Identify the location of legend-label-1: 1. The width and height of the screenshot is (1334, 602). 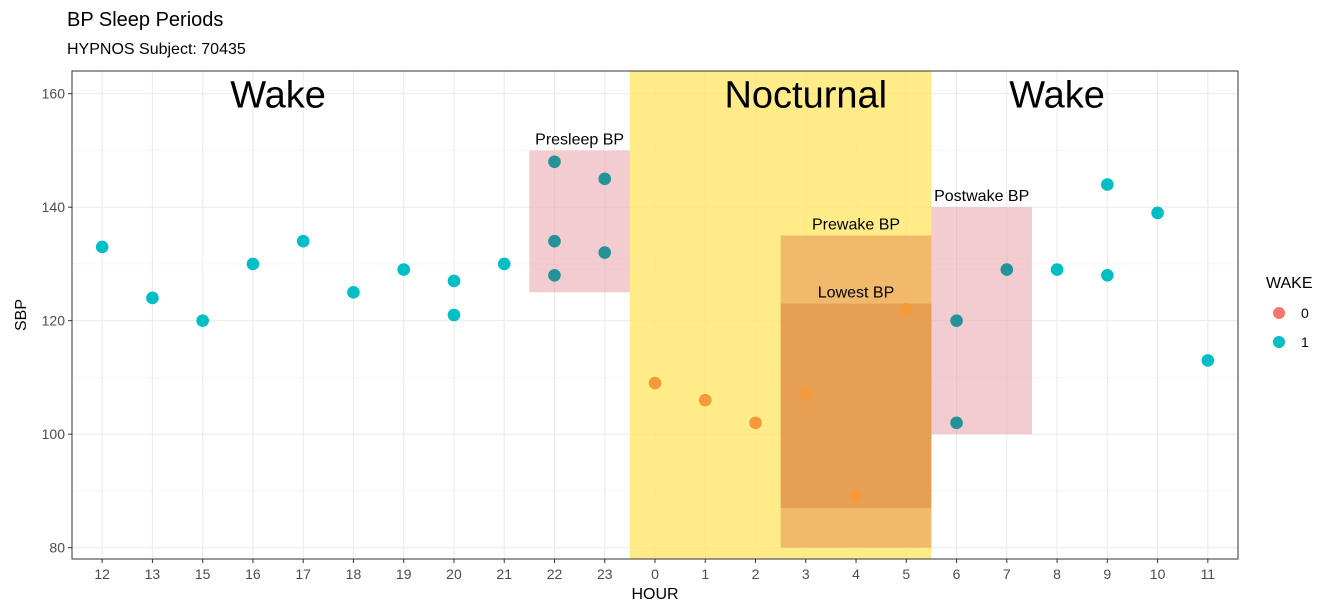
(1305, 342).